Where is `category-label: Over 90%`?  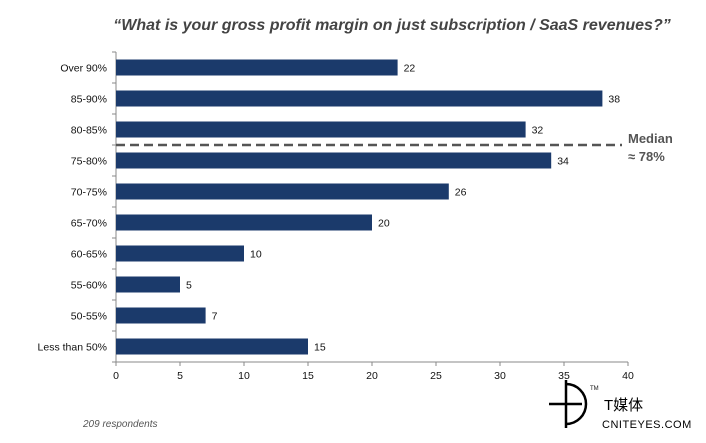
category-label: Over 90% is located at coordinates (83, 69).